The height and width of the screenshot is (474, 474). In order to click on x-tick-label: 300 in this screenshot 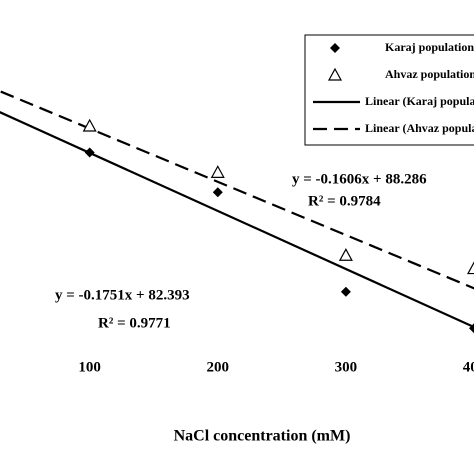, I will do `click(346, 367)`.